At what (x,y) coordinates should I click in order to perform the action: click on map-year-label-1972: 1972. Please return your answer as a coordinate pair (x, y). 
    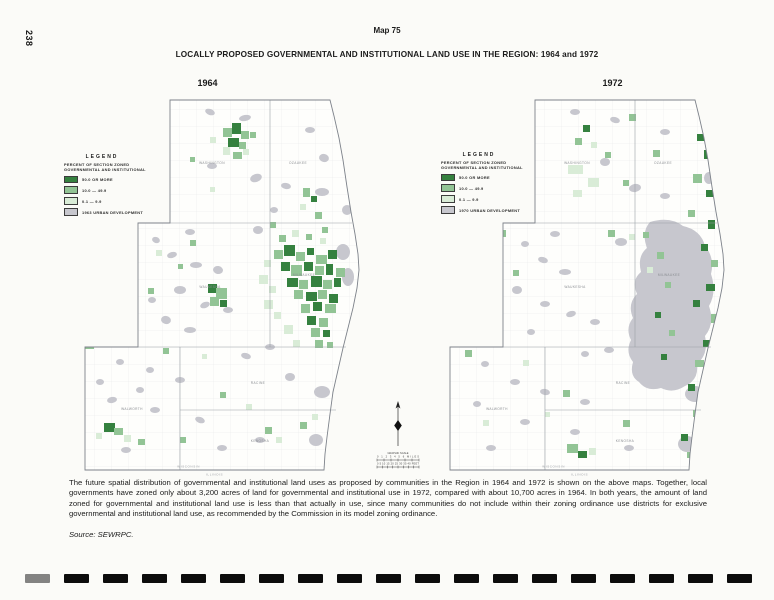
    Looking at the image, I should click on (612, 83).